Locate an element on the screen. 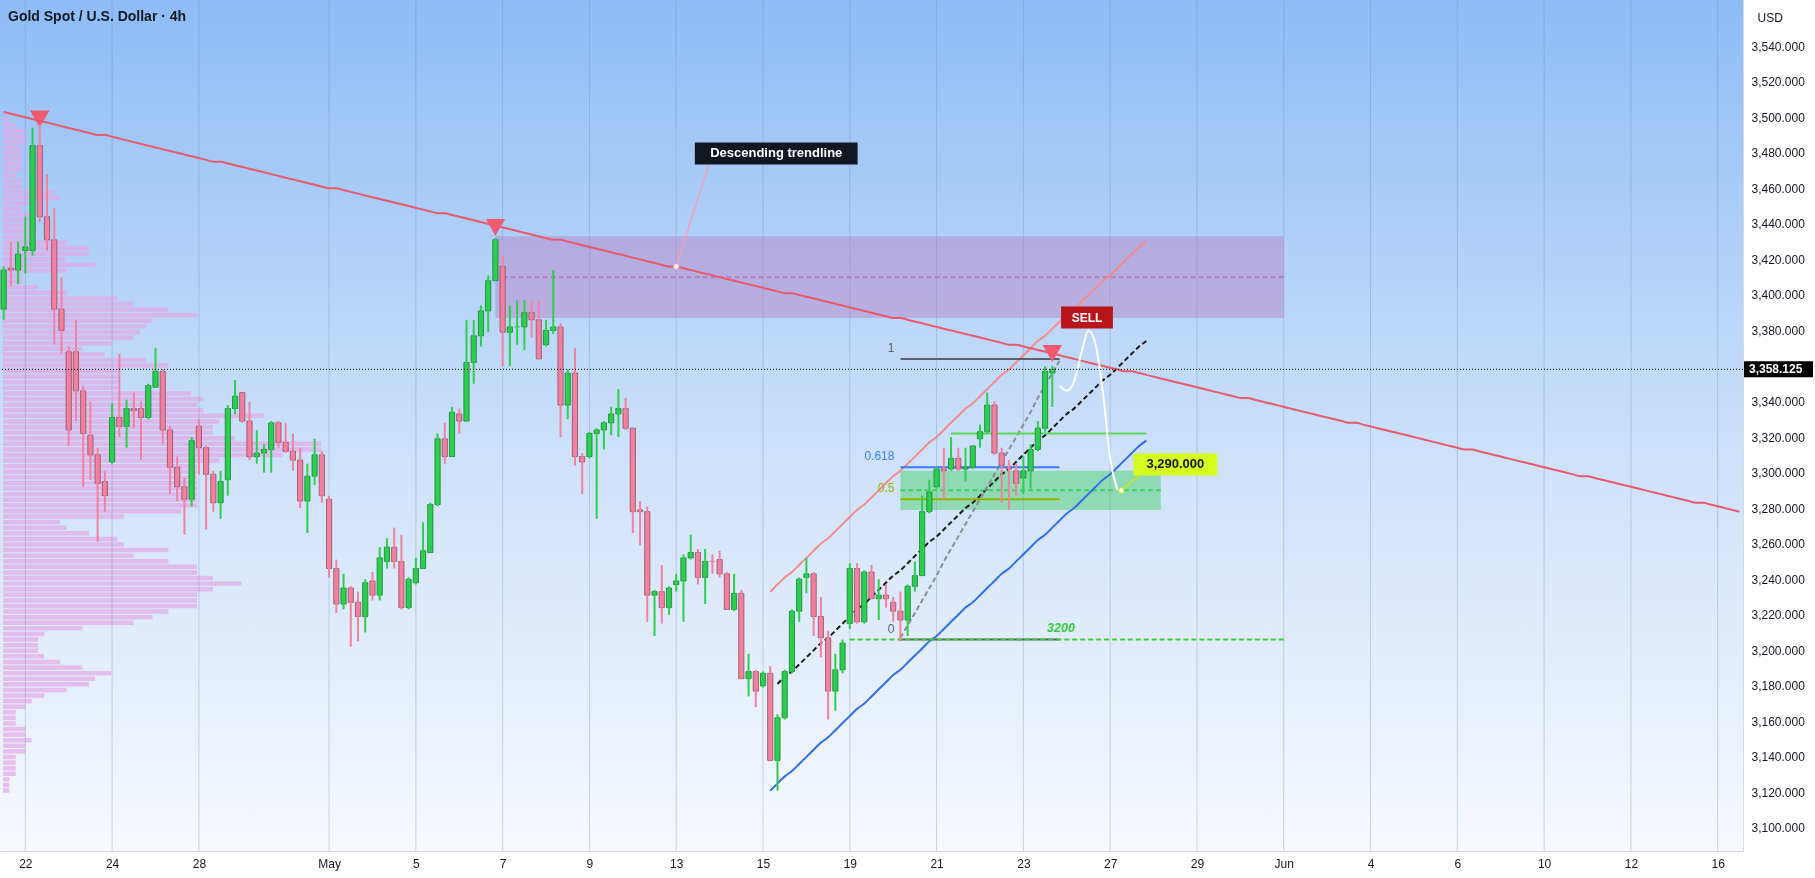 This screenshot has width=1815, height=878. x-tick-label: 15 is located at coordinates (763, 863).